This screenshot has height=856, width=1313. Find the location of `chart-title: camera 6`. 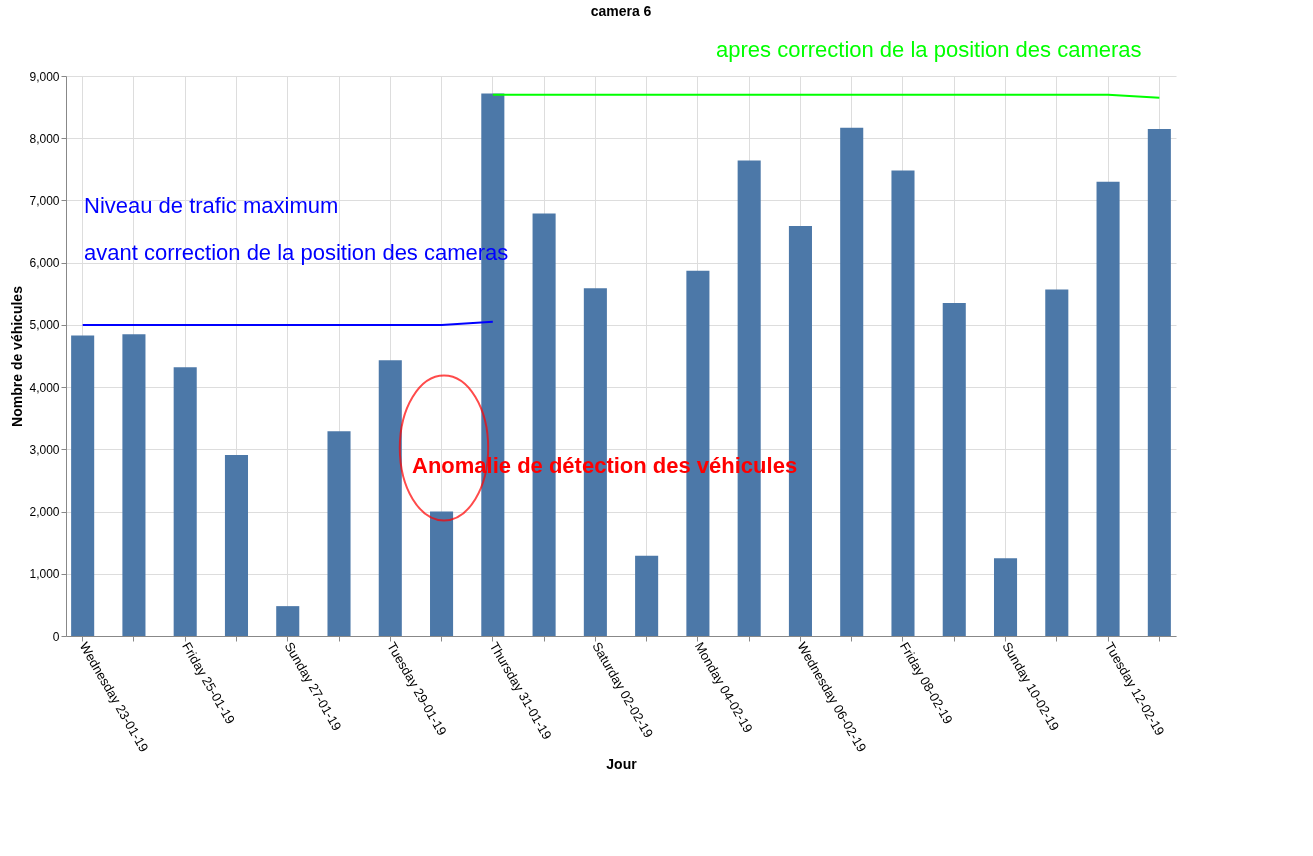

chart-title: camera 6 is located at coordinates (621, 11).